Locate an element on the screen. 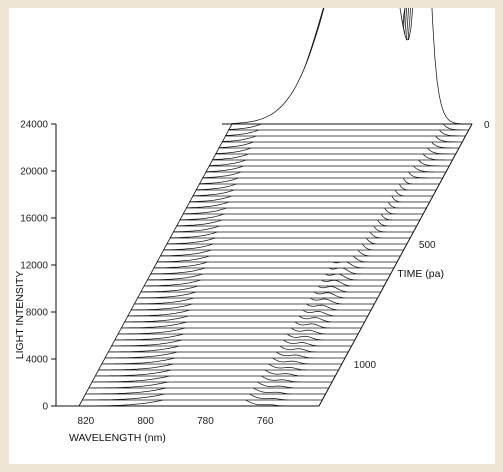  x-tick-label: 800 is located at coordinates (145, 421).